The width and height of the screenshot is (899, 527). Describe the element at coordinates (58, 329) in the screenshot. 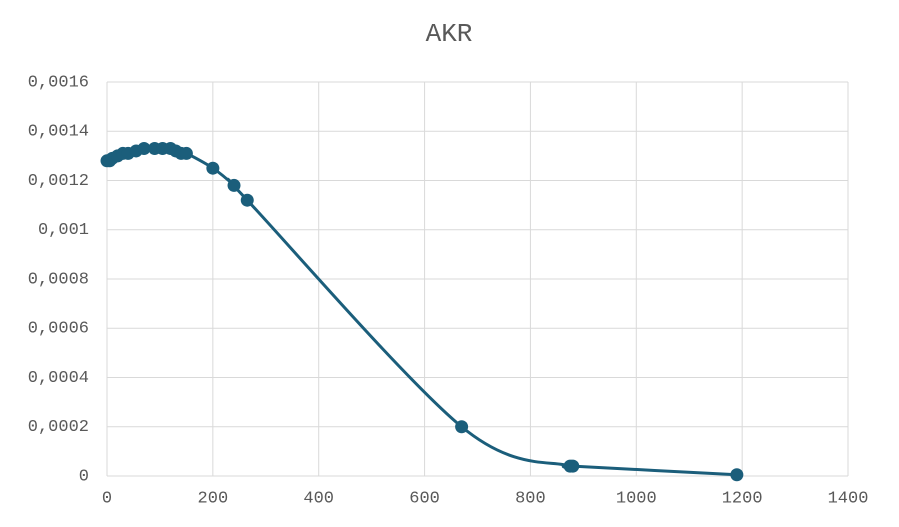

I see `y-tick-label: 0,0006` at that location.